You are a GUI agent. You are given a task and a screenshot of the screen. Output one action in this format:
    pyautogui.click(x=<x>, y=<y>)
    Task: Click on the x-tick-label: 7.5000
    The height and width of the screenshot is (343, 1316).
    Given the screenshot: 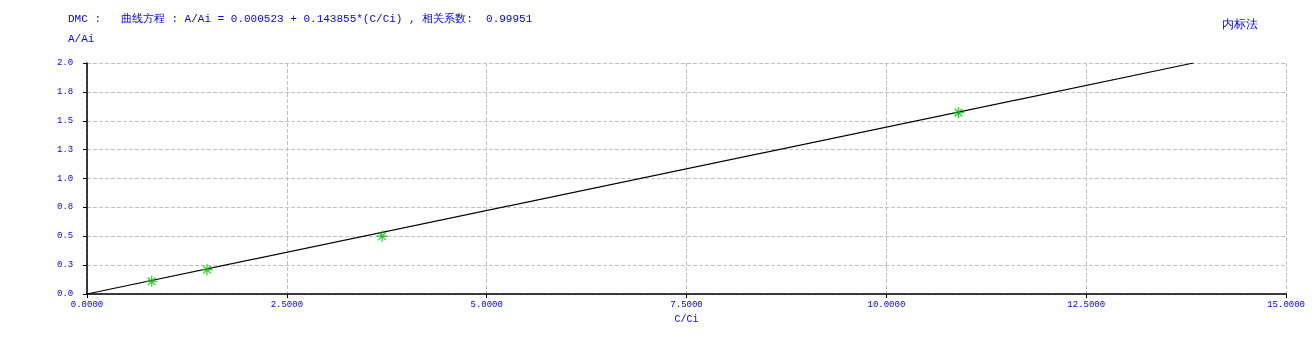 What is the action you would take?
    pyautogui.click(x=686, y=304)
    